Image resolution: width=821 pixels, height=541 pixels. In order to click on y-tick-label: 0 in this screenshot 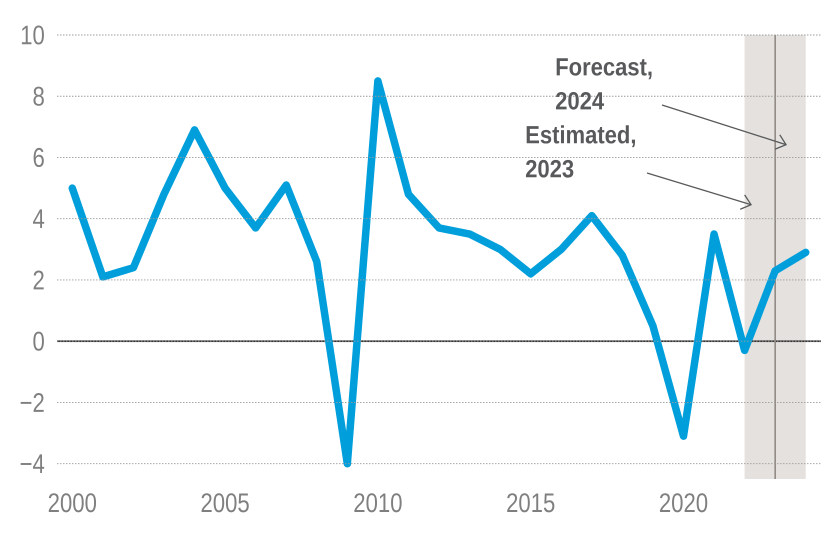, I will do `click(38, 341)`.